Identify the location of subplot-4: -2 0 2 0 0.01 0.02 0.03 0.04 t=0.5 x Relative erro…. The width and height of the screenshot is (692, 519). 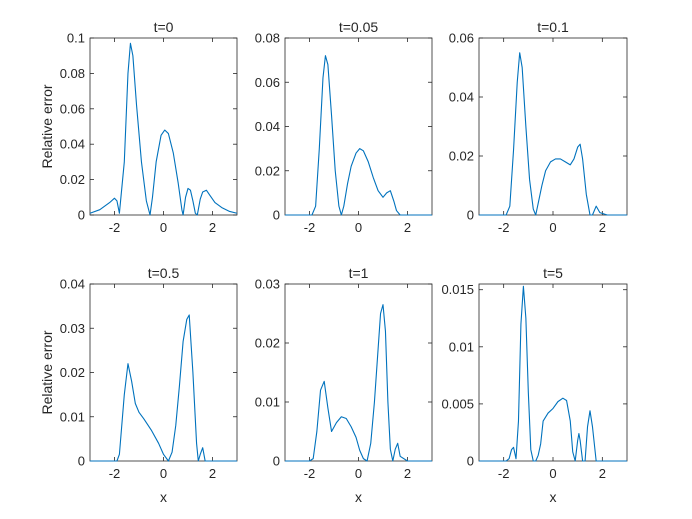
(138, 385).